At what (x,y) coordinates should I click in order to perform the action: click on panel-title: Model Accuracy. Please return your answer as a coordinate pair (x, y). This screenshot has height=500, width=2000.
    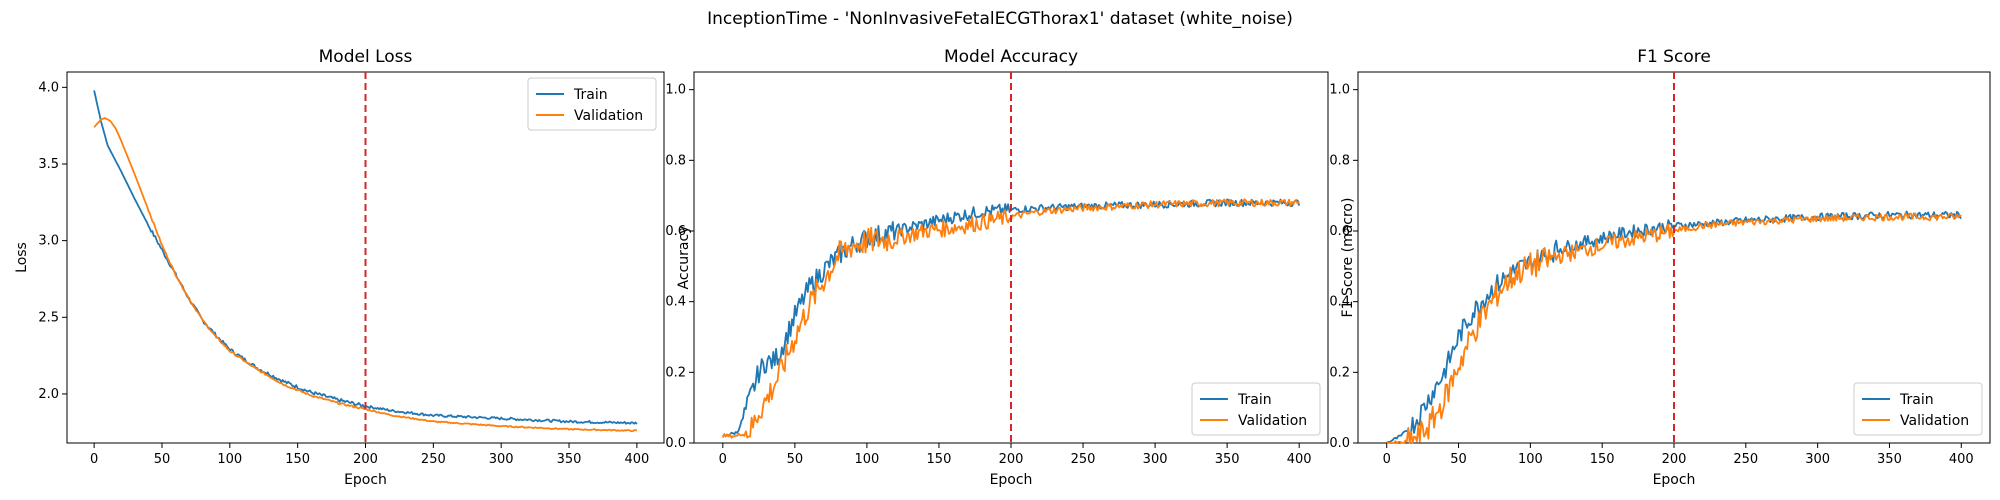
    Looking at the image, I should click on (1011, 57).